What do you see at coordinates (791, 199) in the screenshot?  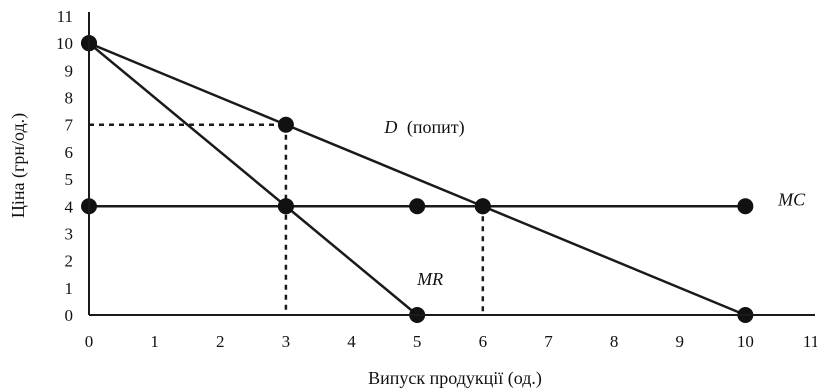 I see `series-label-mc: MC` at bounding box center [791, 199].